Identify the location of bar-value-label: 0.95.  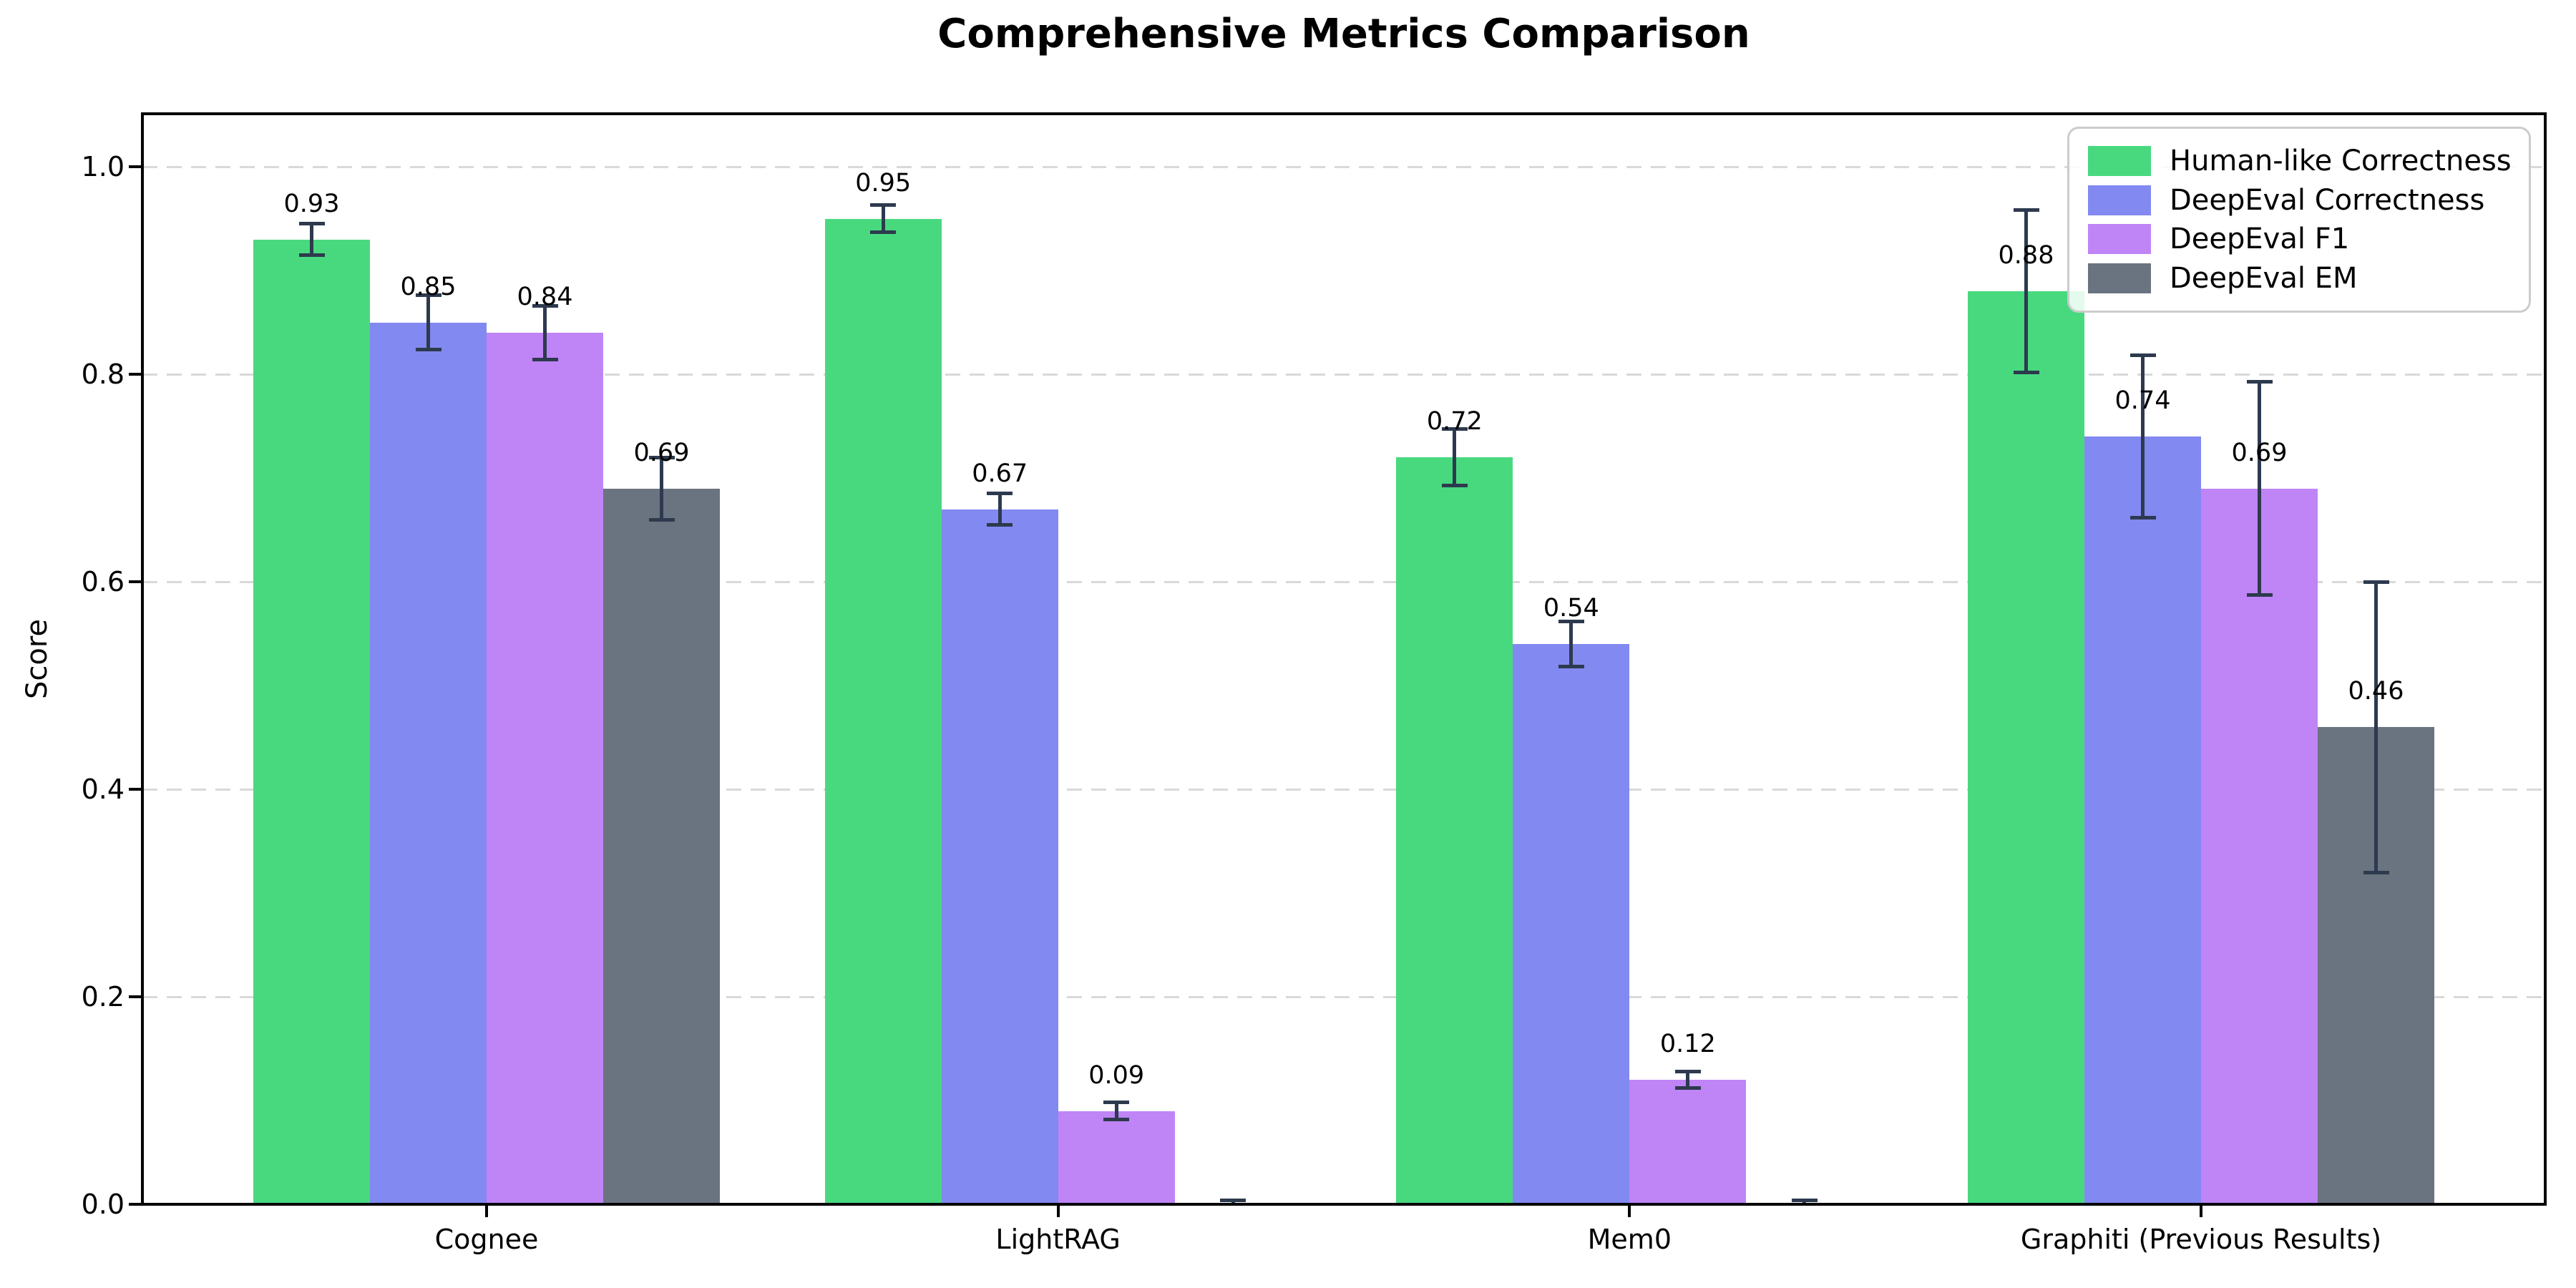
(883, 182).